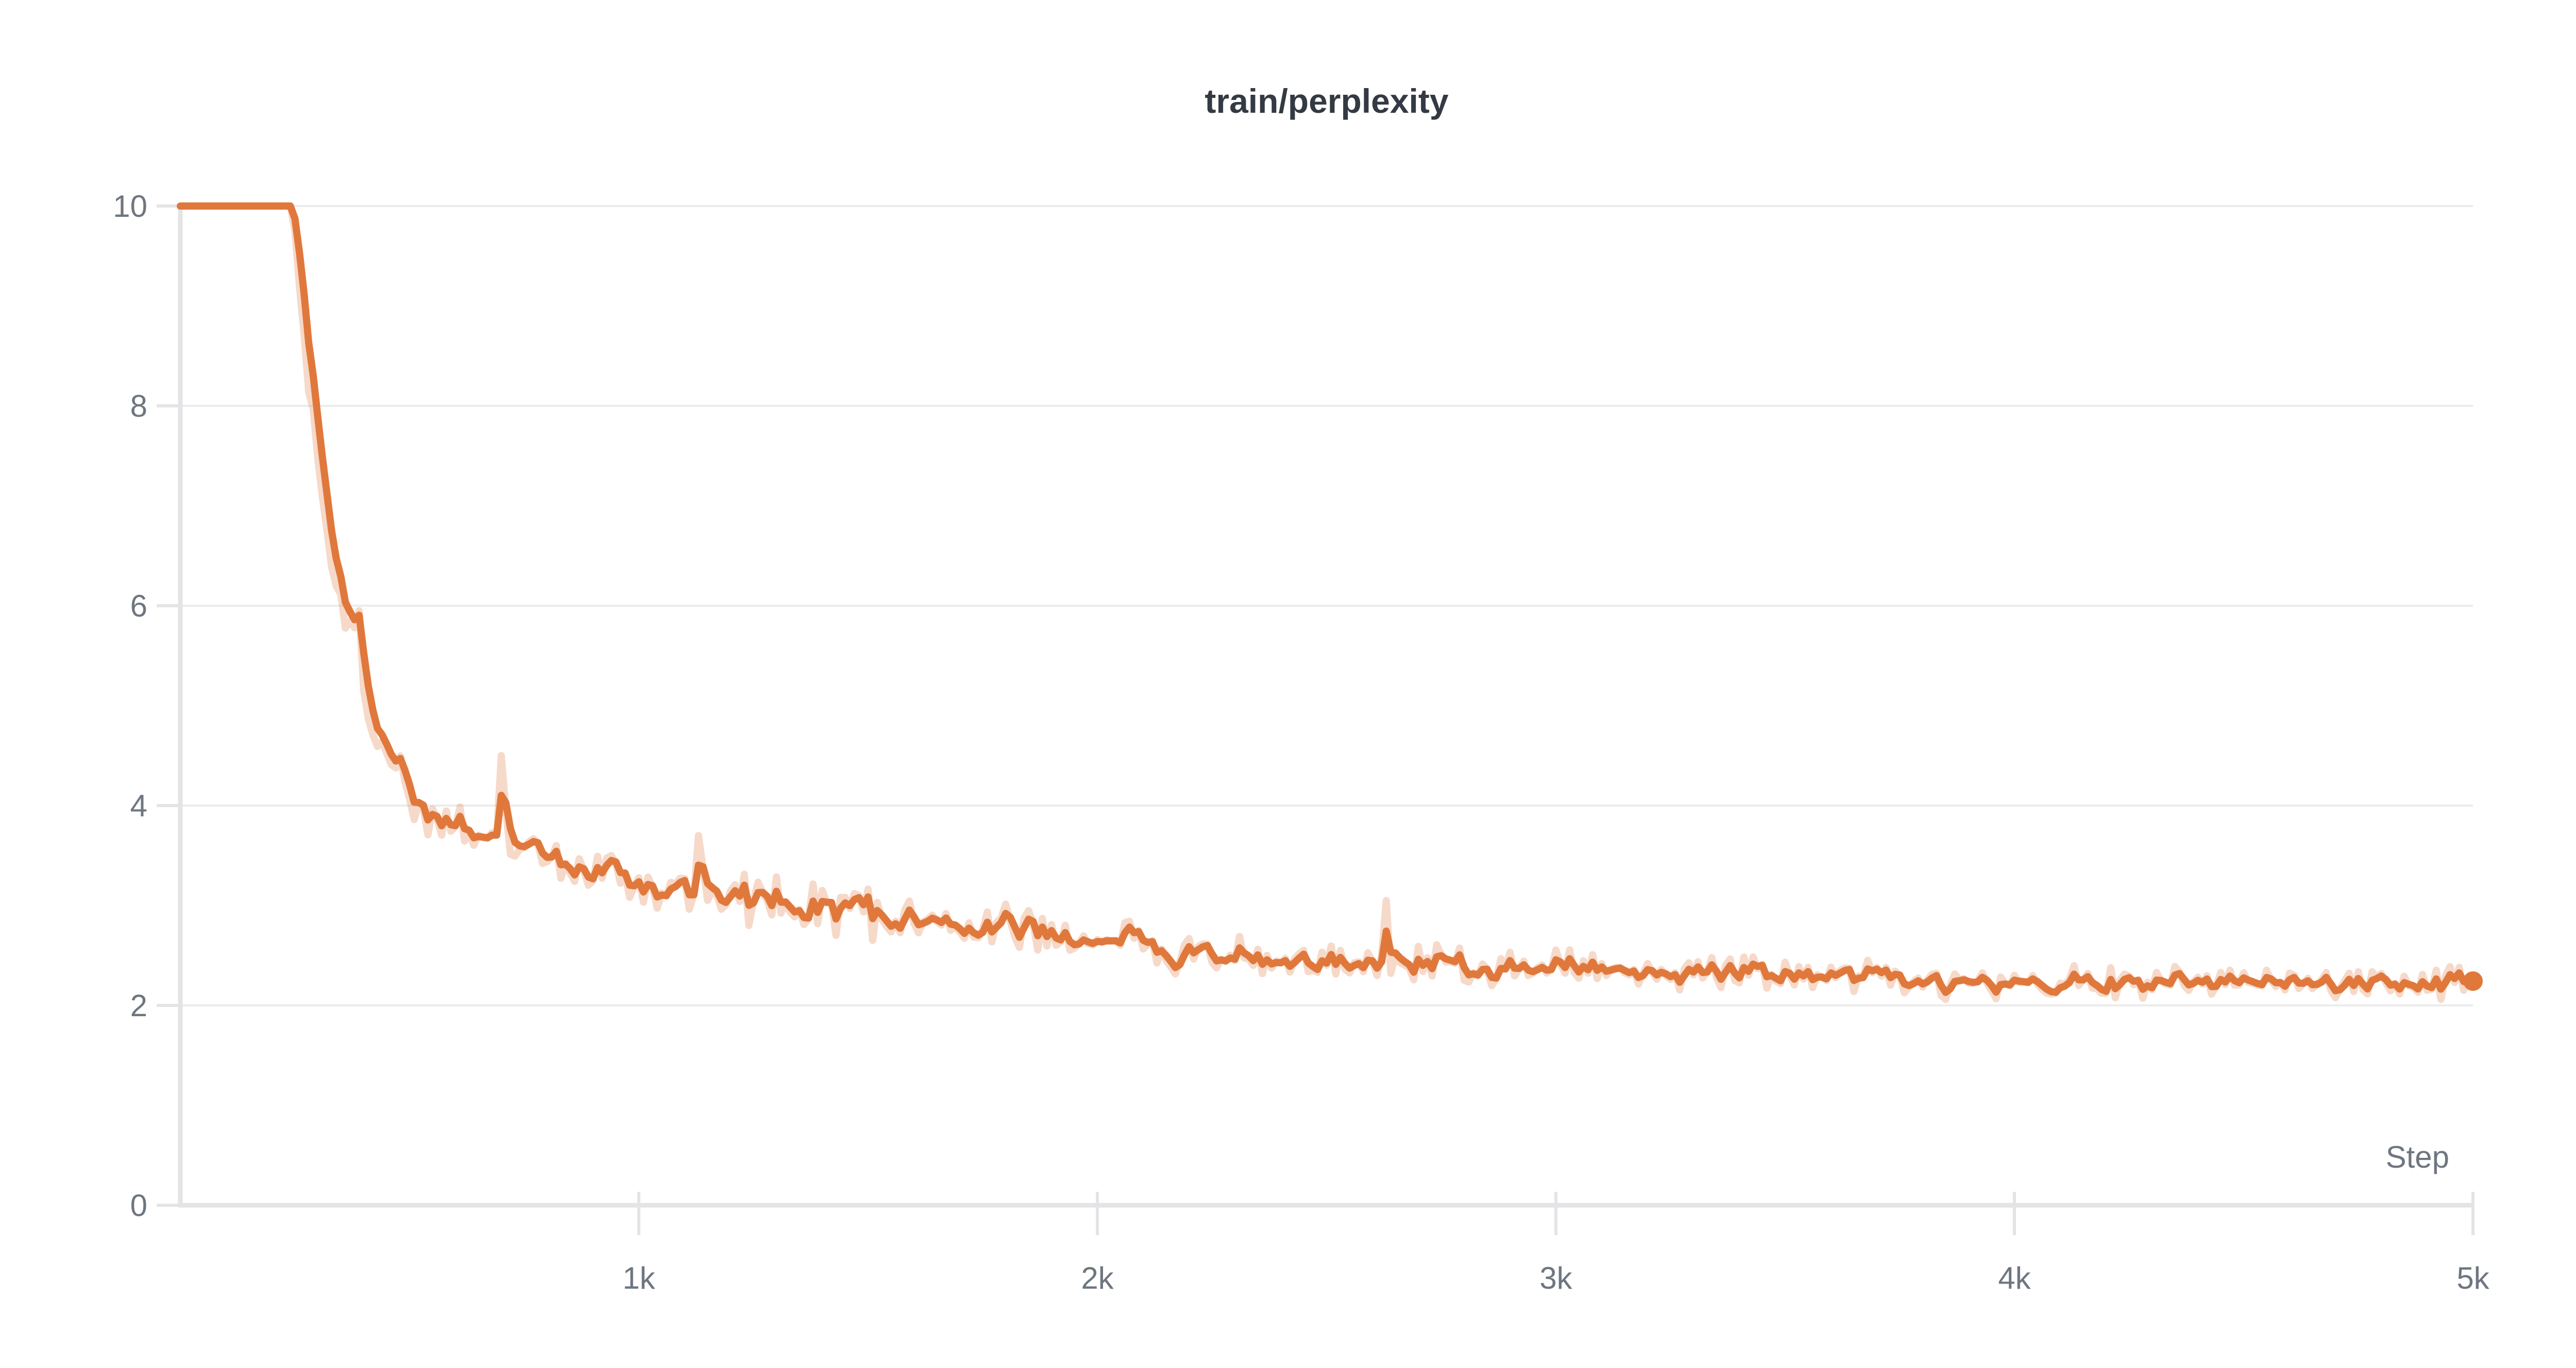 The image size is (2576, 1368). Describe the element at coordinates (638, 1278) in the screenshot. I see `x-tick-label: 1k` at that location.